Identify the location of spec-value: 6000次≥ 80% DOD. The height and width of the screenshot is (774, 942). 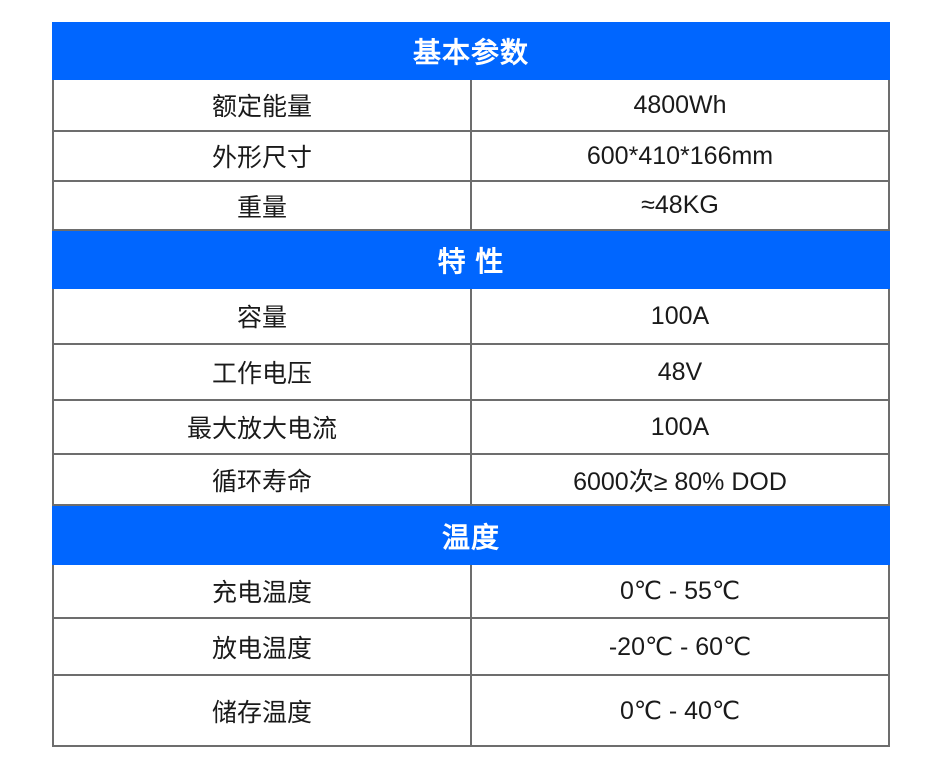
(680, 481).